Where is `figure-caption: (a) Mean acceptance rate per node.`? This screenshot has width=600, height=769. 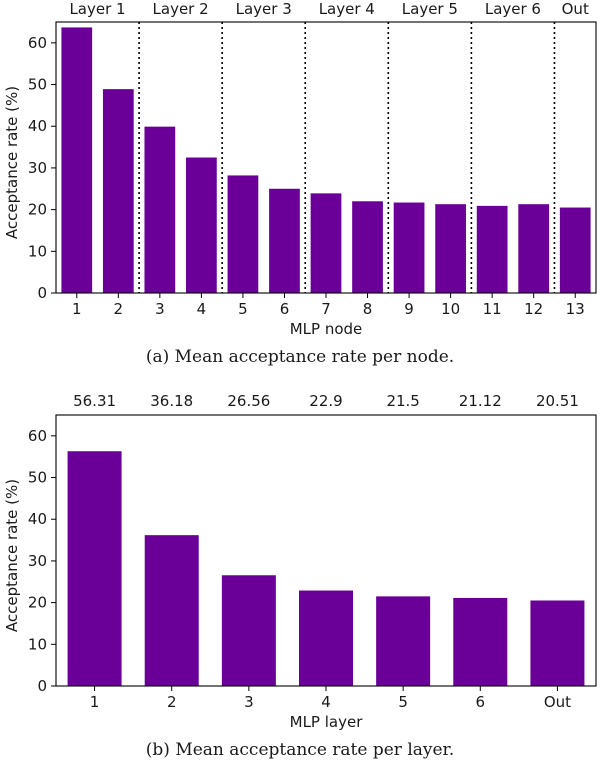 figure-caption: (a) Mean acceptance rate per node. is located at coordinates (300, 357).